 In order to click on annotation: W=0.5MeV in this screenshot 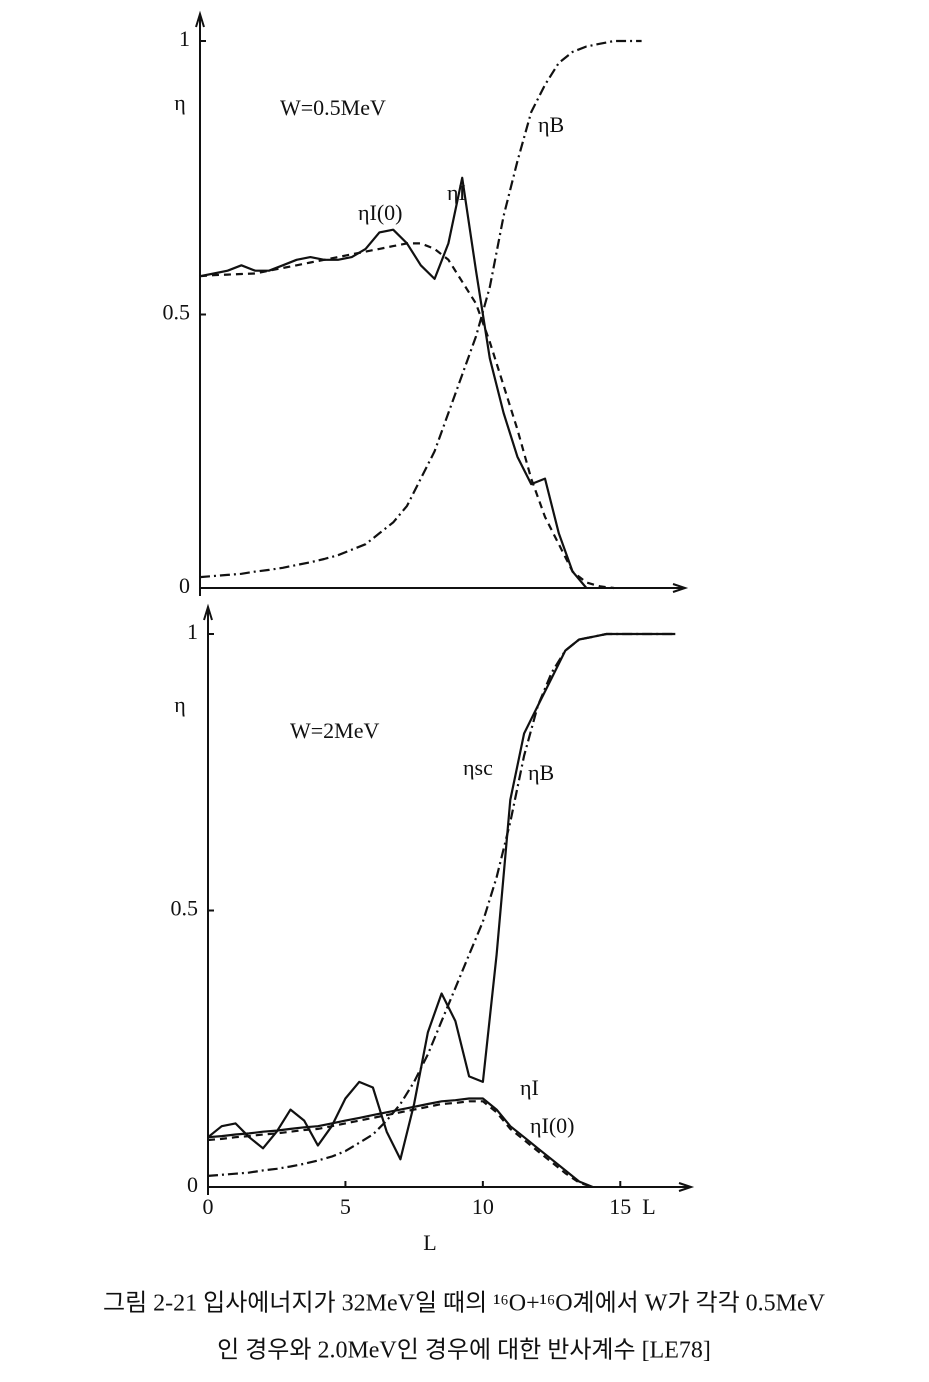, I will do `click(333, 107)`.